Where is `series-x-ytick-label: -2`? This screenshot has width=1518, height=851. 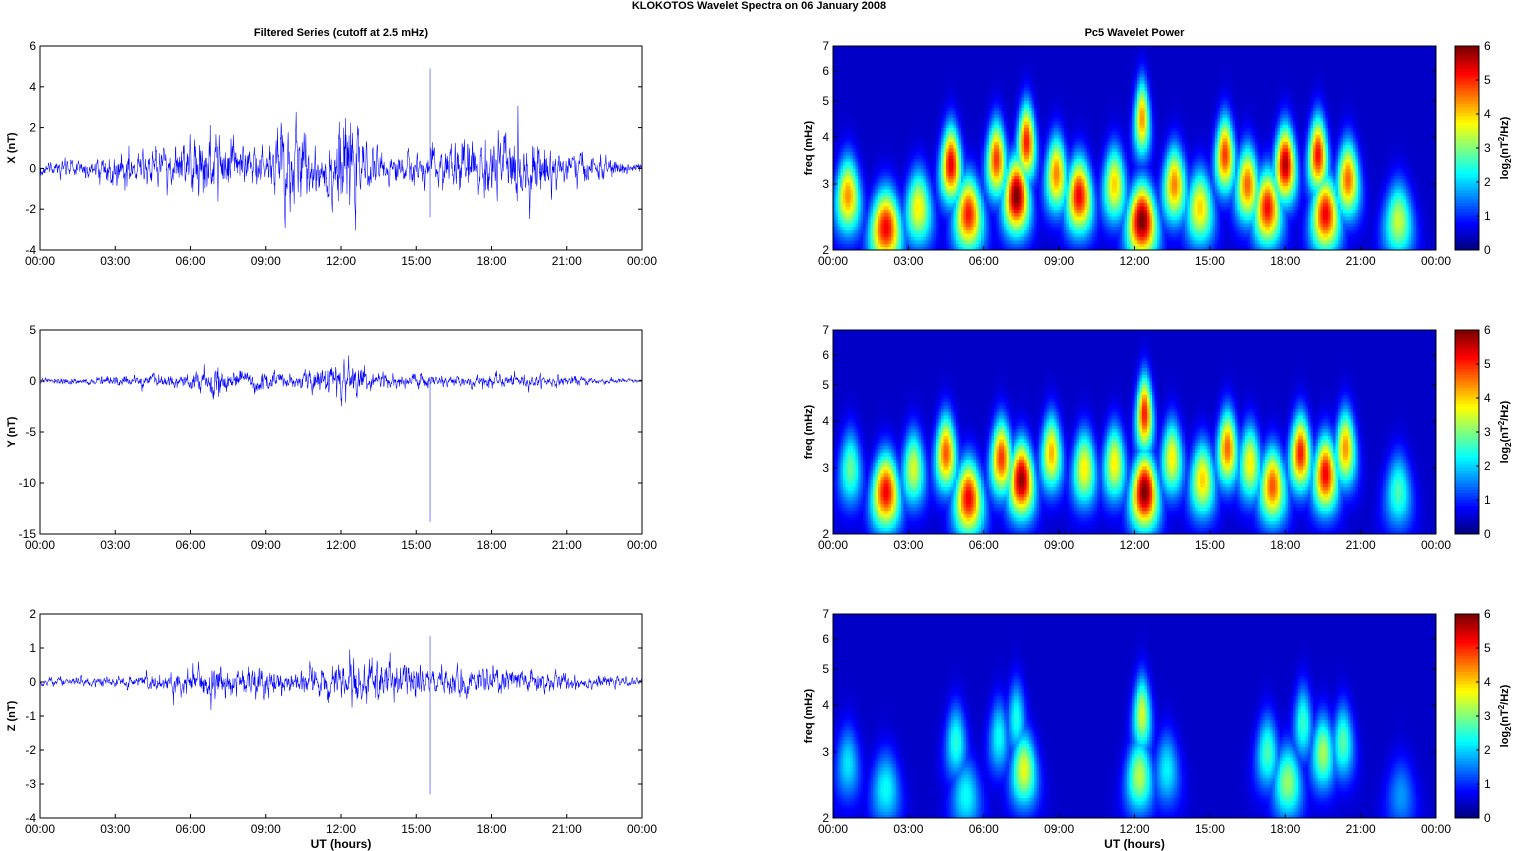 series-x-ytick-label: -2 is located at coordinates (30, 209).